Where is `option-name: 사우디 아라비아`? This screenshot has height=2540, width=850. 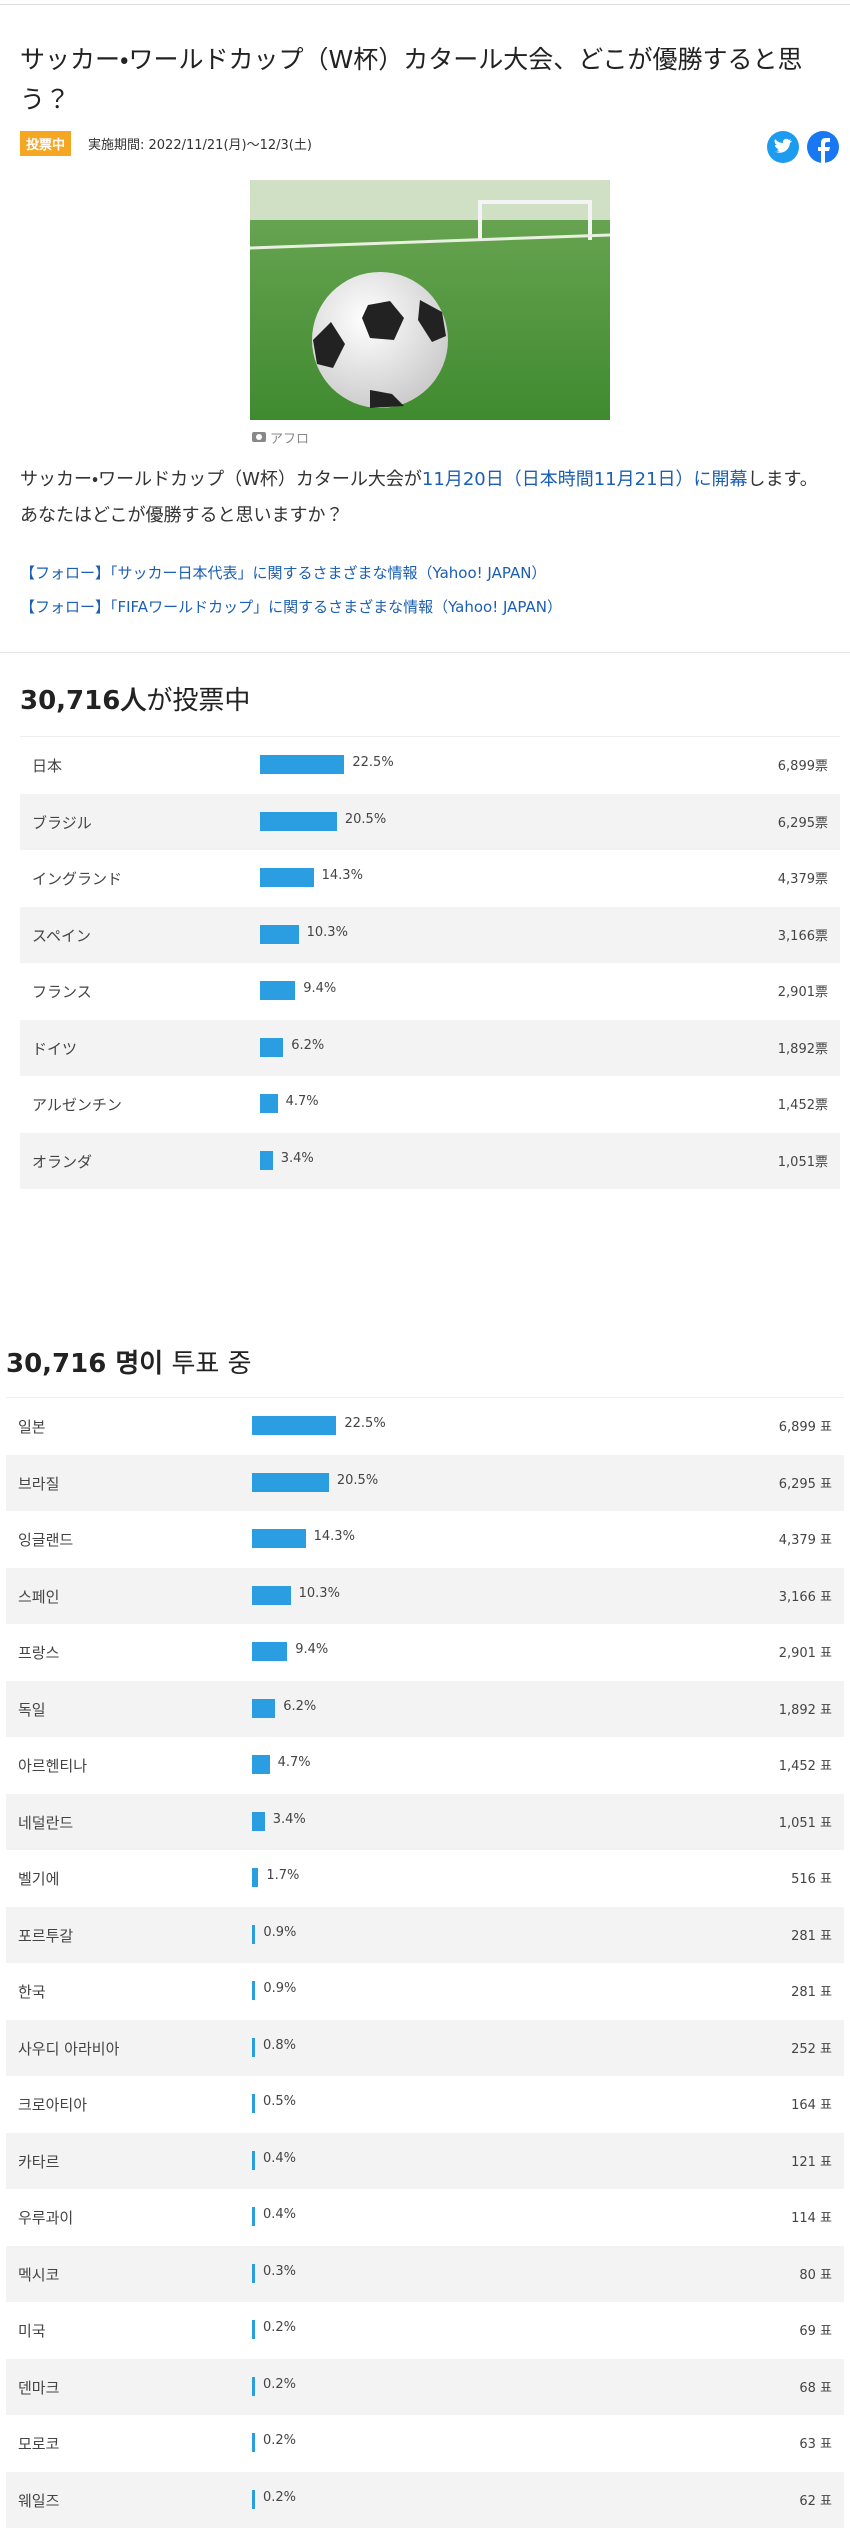 option-name: 사우디 아라비아 is located at coordinates (69, 2048).